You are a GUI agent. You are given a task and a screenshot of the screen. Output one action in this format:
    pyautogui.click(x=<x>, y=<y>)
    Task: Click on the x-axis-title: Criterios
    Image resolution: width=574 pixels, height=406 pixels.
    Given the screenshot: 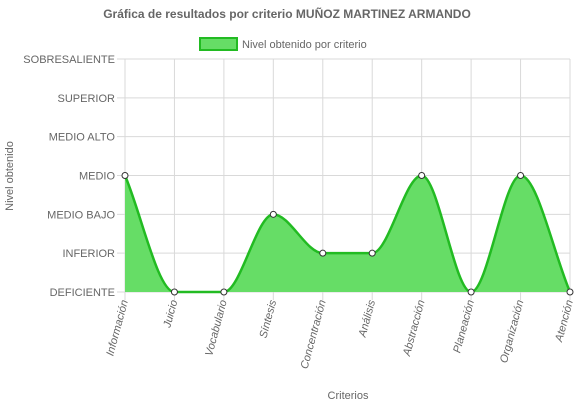 What is the action you would take?
    pyautogui.click(x=348, y=396)
    